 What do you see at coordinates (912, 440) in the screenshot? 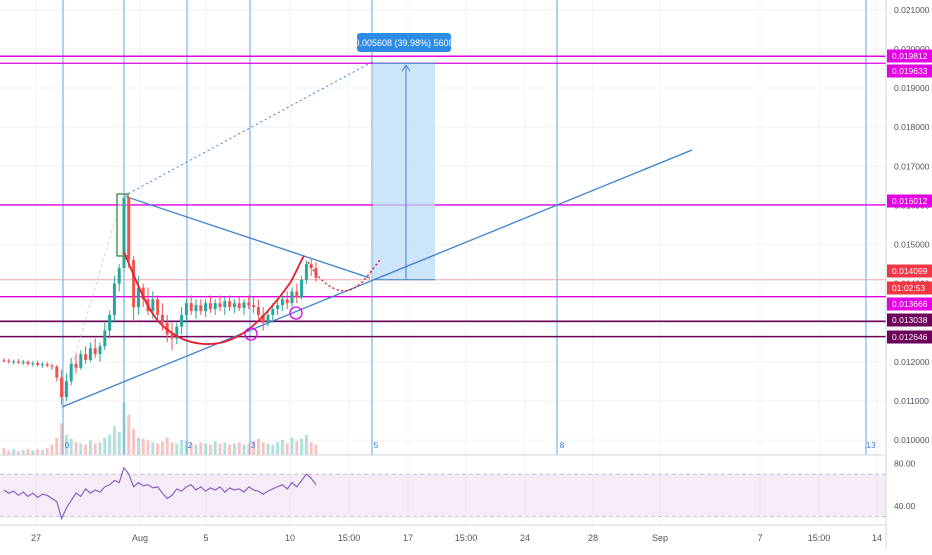
I see `price-tick-label: 0.010000` at bounding box center [912, 440].